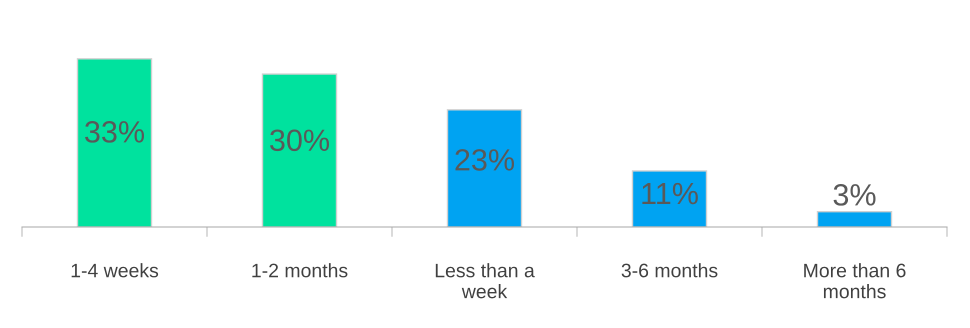 The width and height of the screenshot is (970, 328). I want to click on x-tick-label: 1-2 months, so click(300, 270).